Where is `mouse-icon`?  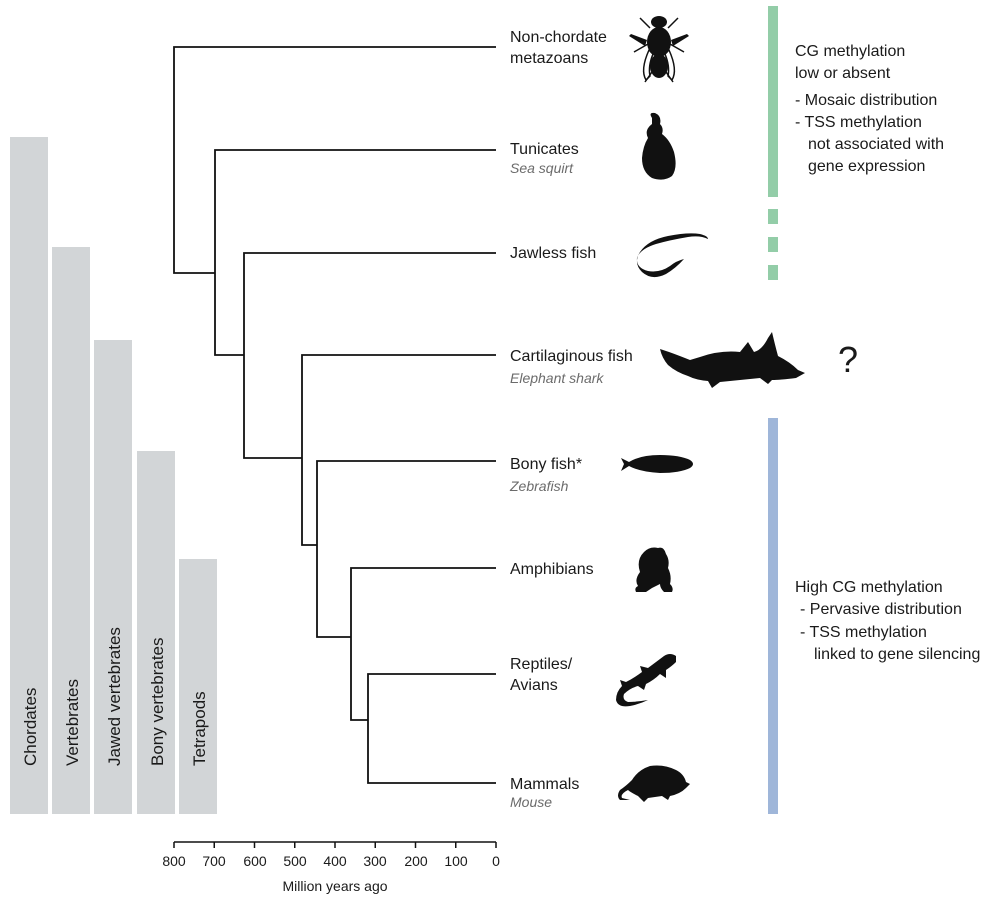 mouse-icon is located at coordinates (654, 783).